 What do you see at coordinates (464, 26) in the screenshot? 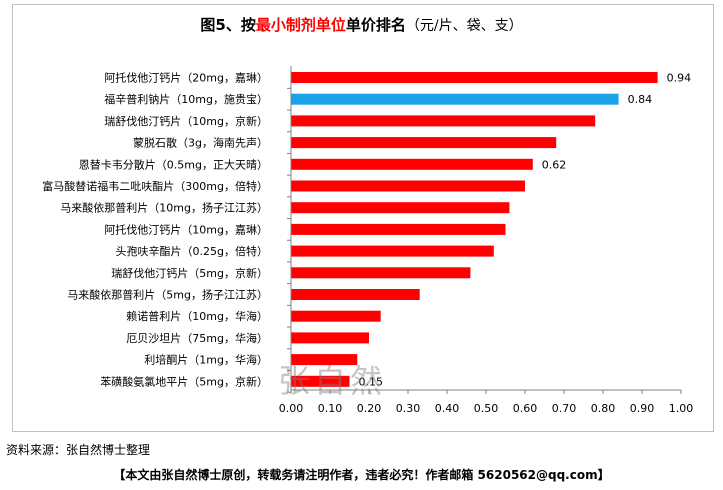
I see `title-unit: （元/片、袋、支）` at bounding box center [464, 26].